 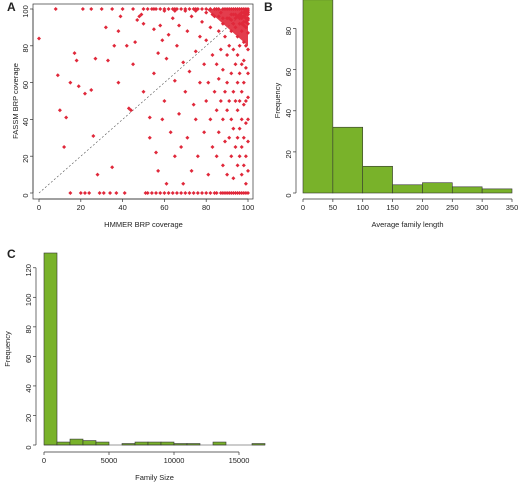 What do you see at coordinates (11, 254) in the screenshot?
I see `panel-letter-c: C` at bounding box center [11, 254].